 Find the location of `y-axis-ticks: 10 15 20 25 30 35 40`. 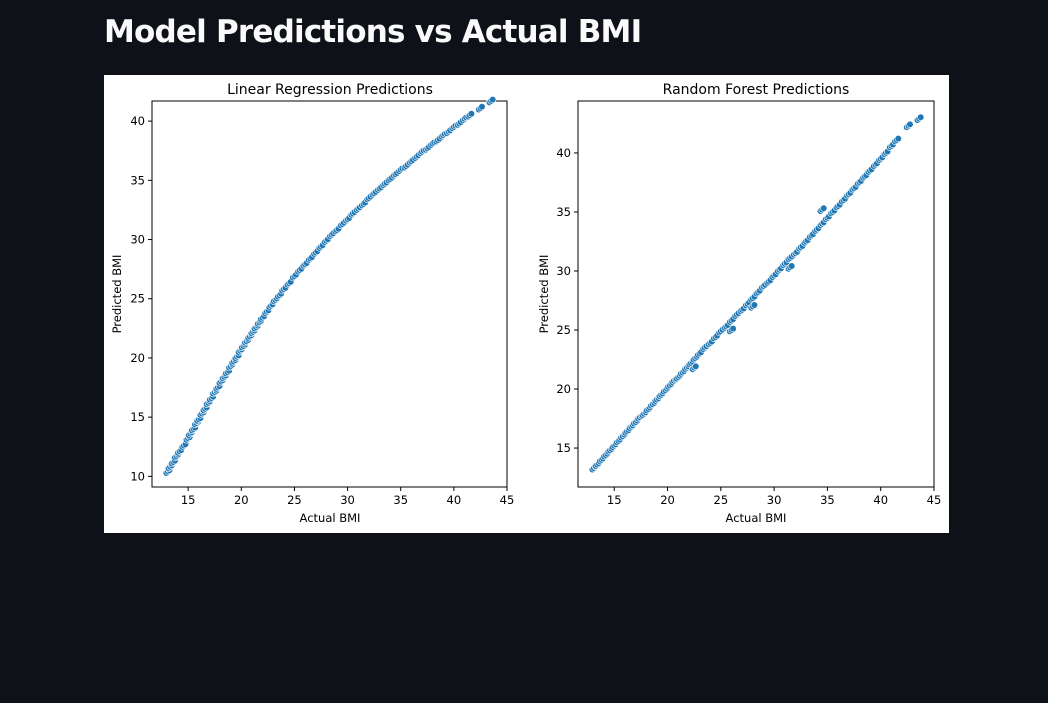

y-axis-ticks: 10 15 20 25 30 35 40 is located at coordinates (141, 298).